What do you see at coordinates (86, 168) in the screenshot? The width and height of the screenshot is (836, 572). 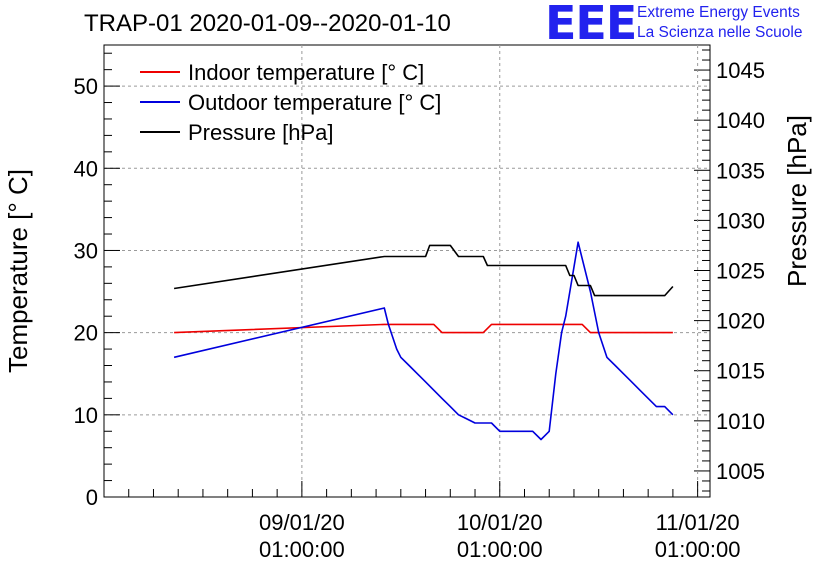 I see `y-tick-label: 40` at bounding box center [86, 168].